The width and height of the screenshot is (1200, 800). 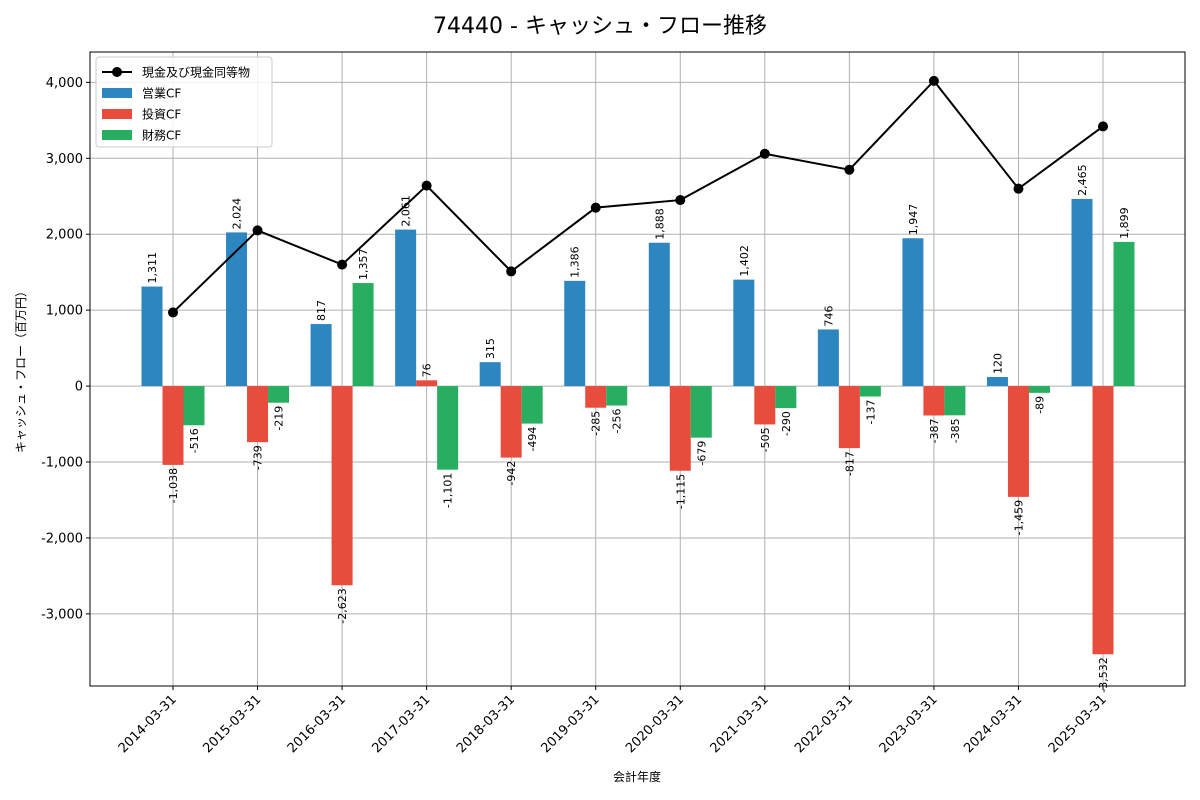 I want to click on data-label: 1,402, so click(x=744, y=261).